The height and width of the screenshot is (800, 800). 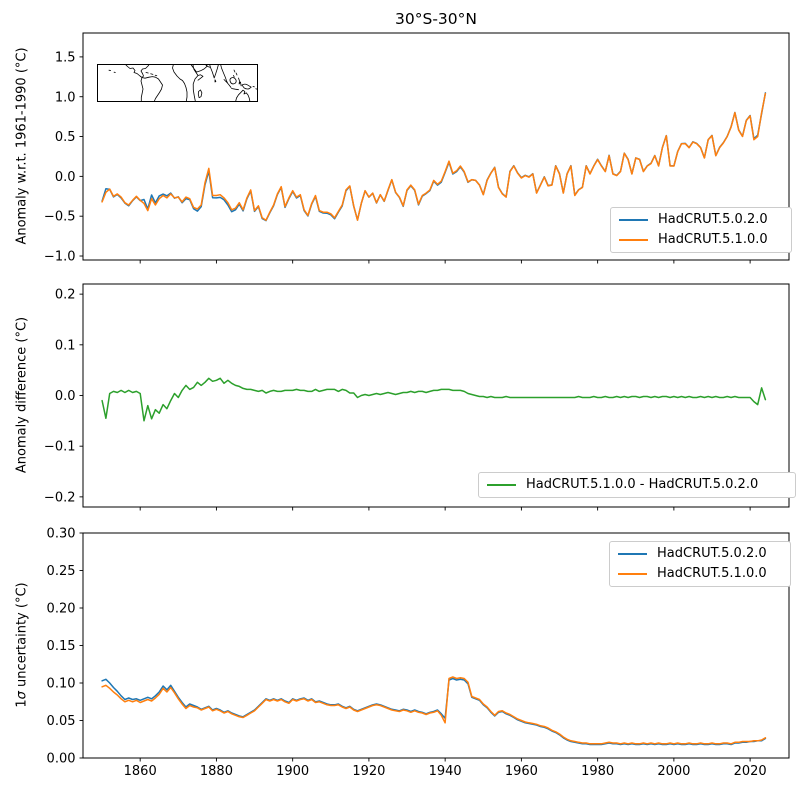 I want to click on difference-line-sample, so click(x=501, y=485).